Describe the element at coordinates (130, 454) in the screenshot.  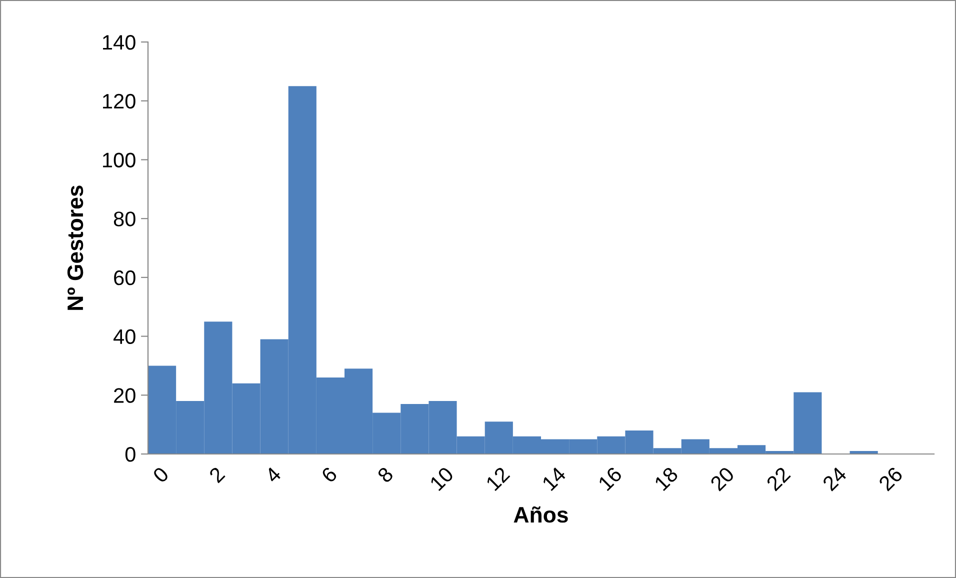
I see `y-tick-label: 0` at that location.